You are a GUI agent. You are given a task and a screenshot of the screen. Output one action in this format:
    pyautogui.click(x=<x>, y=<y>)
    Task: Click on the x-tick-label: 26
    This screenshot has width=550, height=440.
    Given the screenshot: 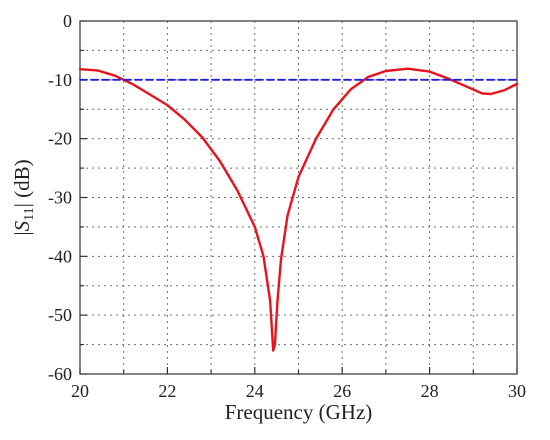 What is the action you would take?
    pyautogui.click(x=342, y=391)
    